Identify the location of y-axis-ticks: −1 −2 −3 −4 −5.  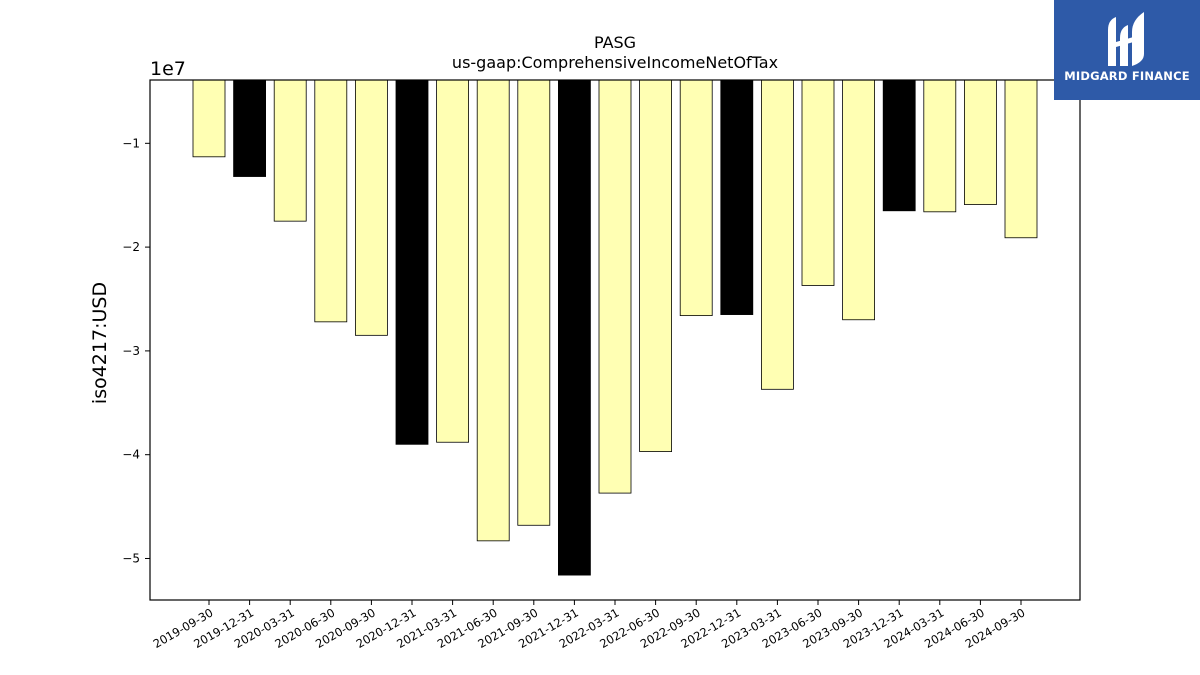
(136, 350).